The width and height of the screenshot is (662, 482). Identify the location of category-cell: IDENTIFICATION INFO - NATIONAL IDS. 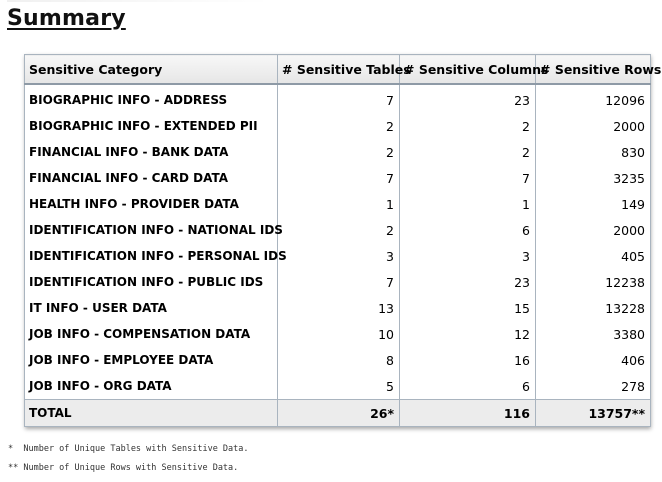
(153, 230).